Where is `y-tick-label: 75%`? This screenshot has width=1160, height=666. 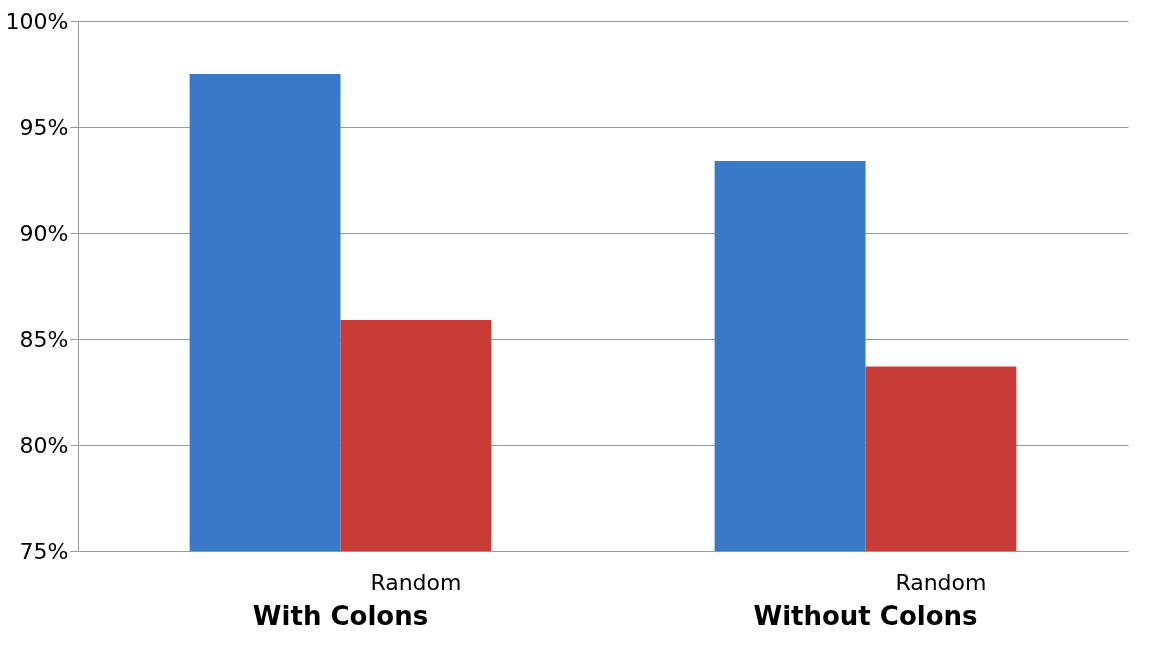 y-tick-label: 75% is located at coordinates (44, 551).